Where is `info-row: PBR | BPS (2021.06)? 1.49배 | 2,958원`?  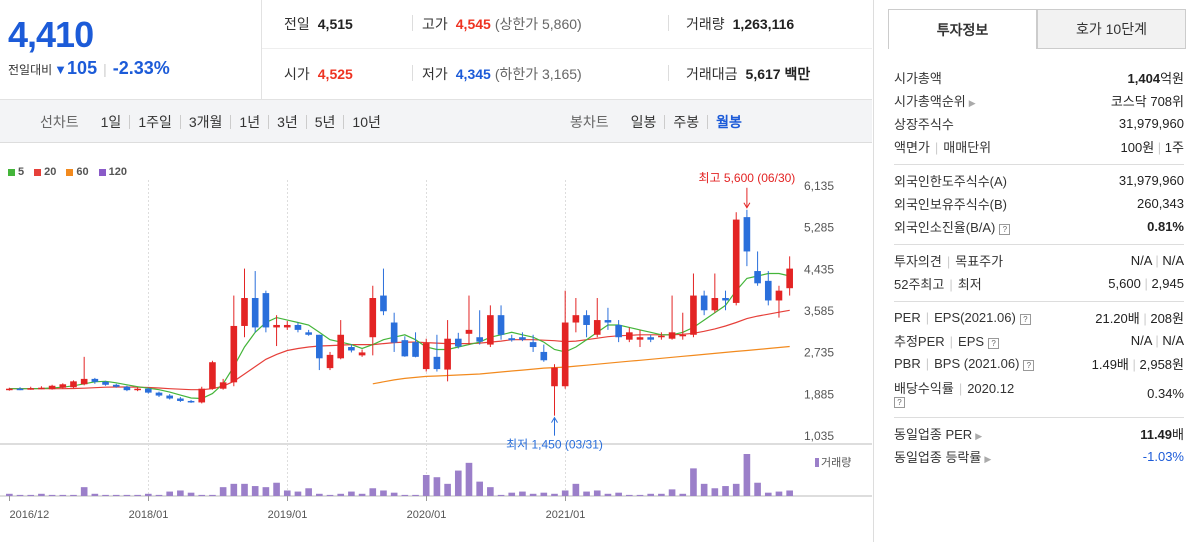
info-row: PBR | BPS (2021.06)? 1.49배 | 2,958원 is located at coordinates (1039, 363).